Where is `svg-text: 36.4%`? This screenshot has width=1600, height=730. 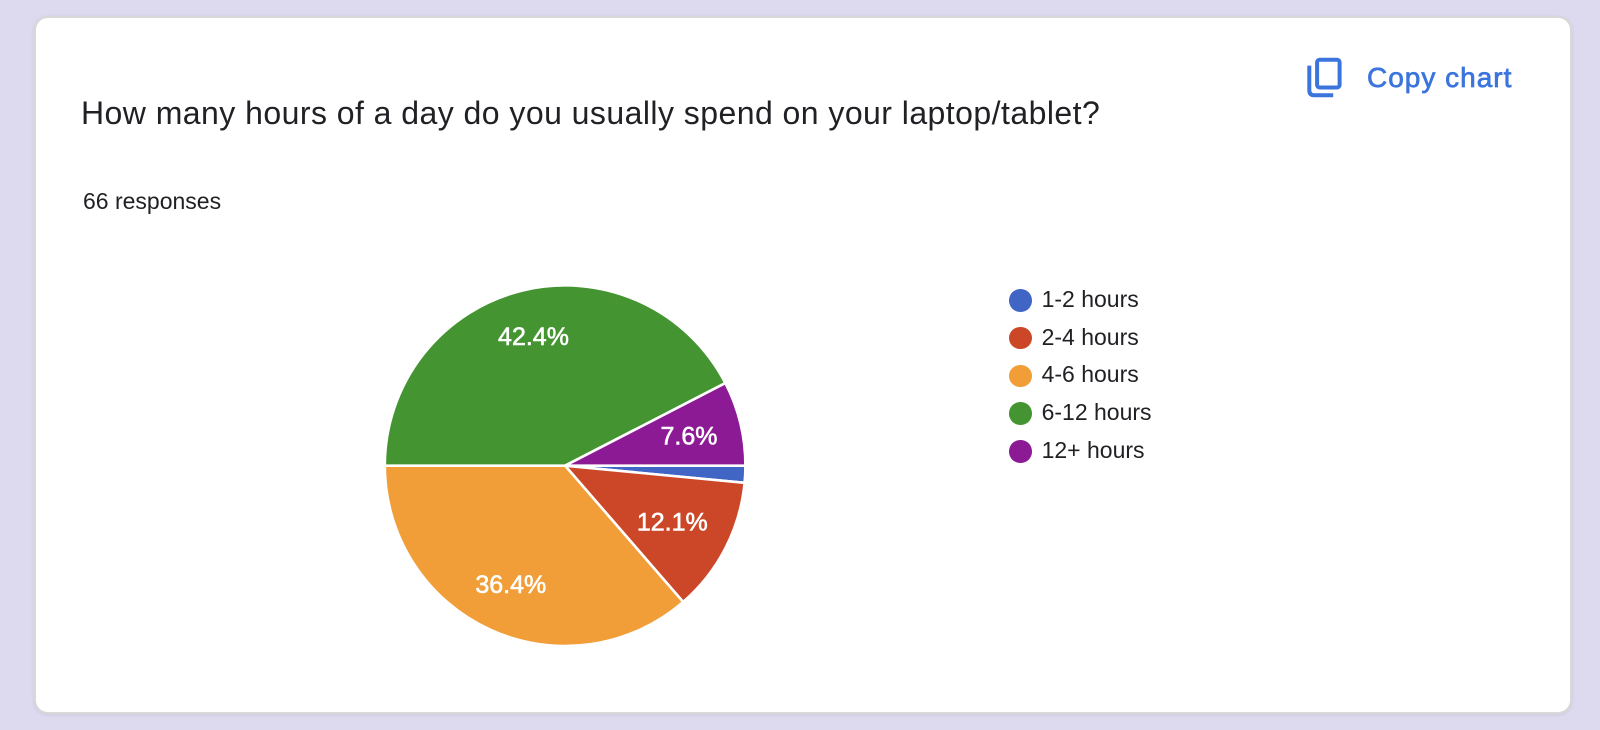
svg-text: 36.4% is located at coordinates (510, 585).